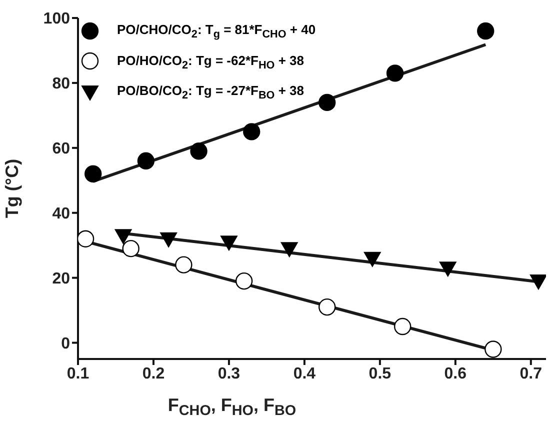 The image size is (548, 421). Describe the element at coordinates (56, 19) in the screenshot. I see `y-tick-label: 100` at that location.